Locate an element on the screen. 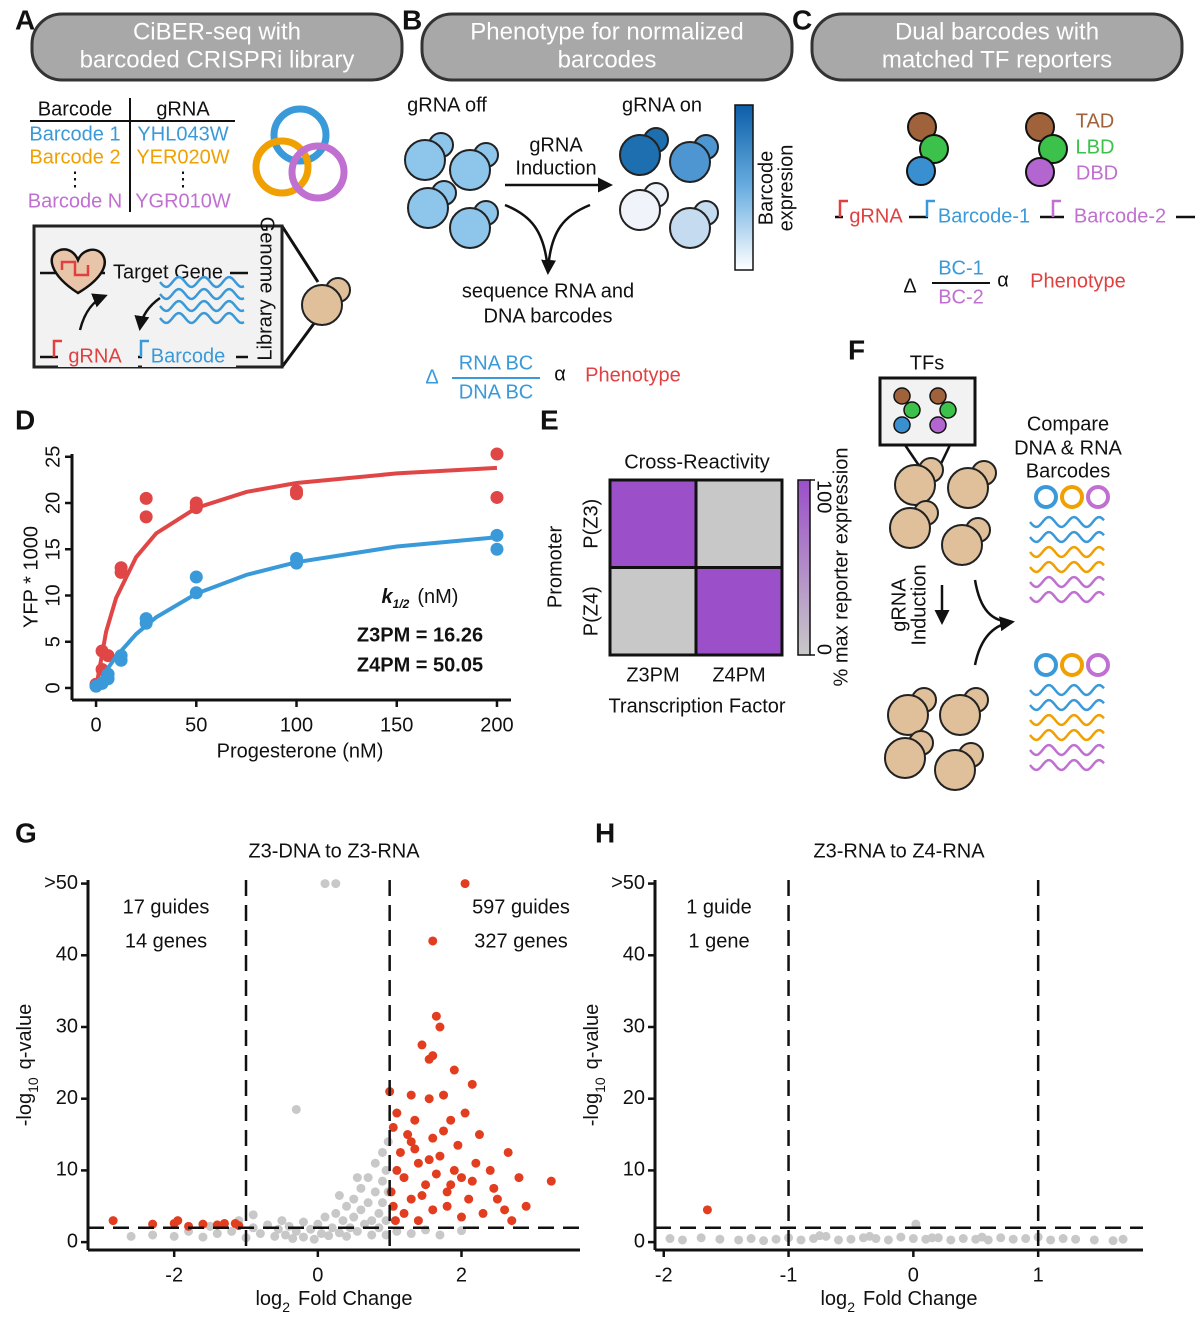 The height and width of the screenshot is (1317, 1200). chart-title: Z3-DNA to Z3-RNA is located at coordinates (334, 851).